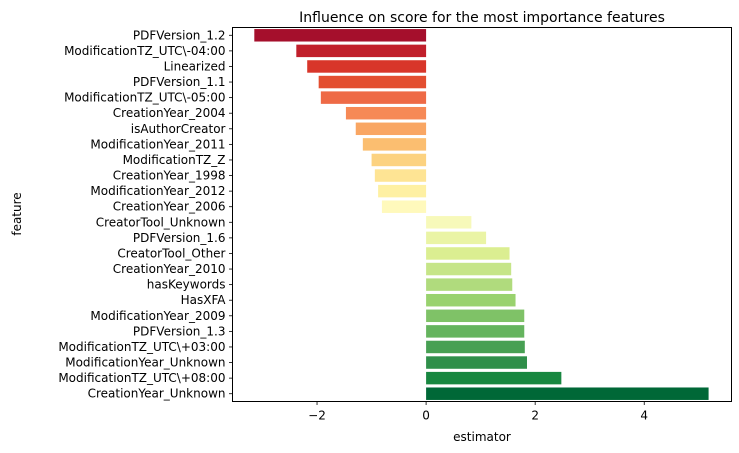 This screenshot has height=453, width=739. Describe the element at coordinates (169, 176) in the screenshot. I see `category-label: CreationYear_1998` at that location.